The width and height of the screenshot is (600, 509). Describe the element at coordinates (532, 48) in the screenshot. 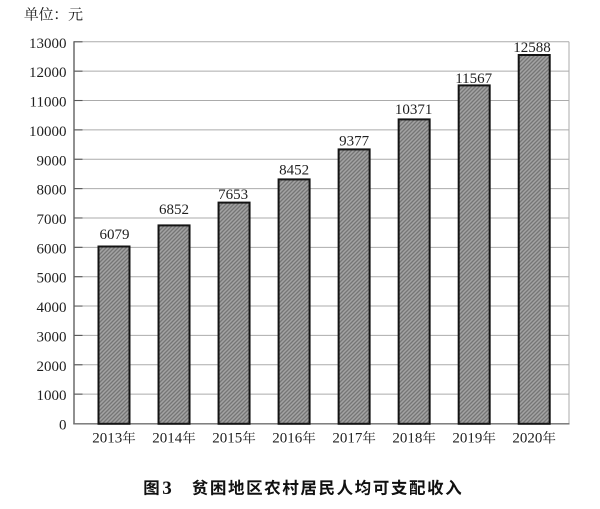

I see `svg-text: 12588` at that location.